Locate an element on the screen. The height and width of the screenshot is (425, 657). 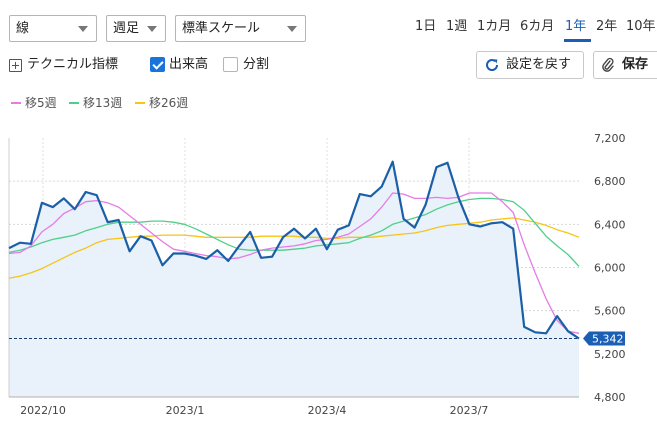
last-price-label: 5,342 is located at coordinates (608, 339).